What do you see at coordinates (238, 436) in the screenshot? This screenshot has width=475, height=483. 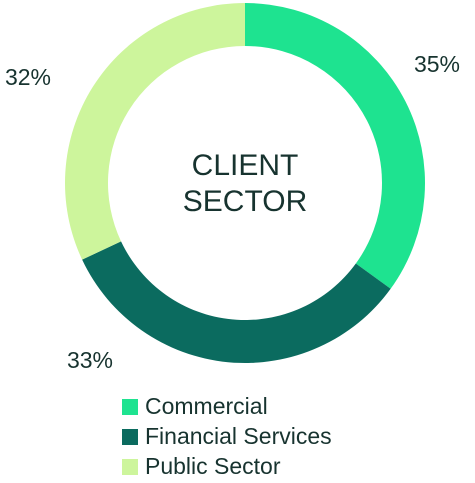 I see `legend-label: Financial Services` at bounding box center [238, 436].